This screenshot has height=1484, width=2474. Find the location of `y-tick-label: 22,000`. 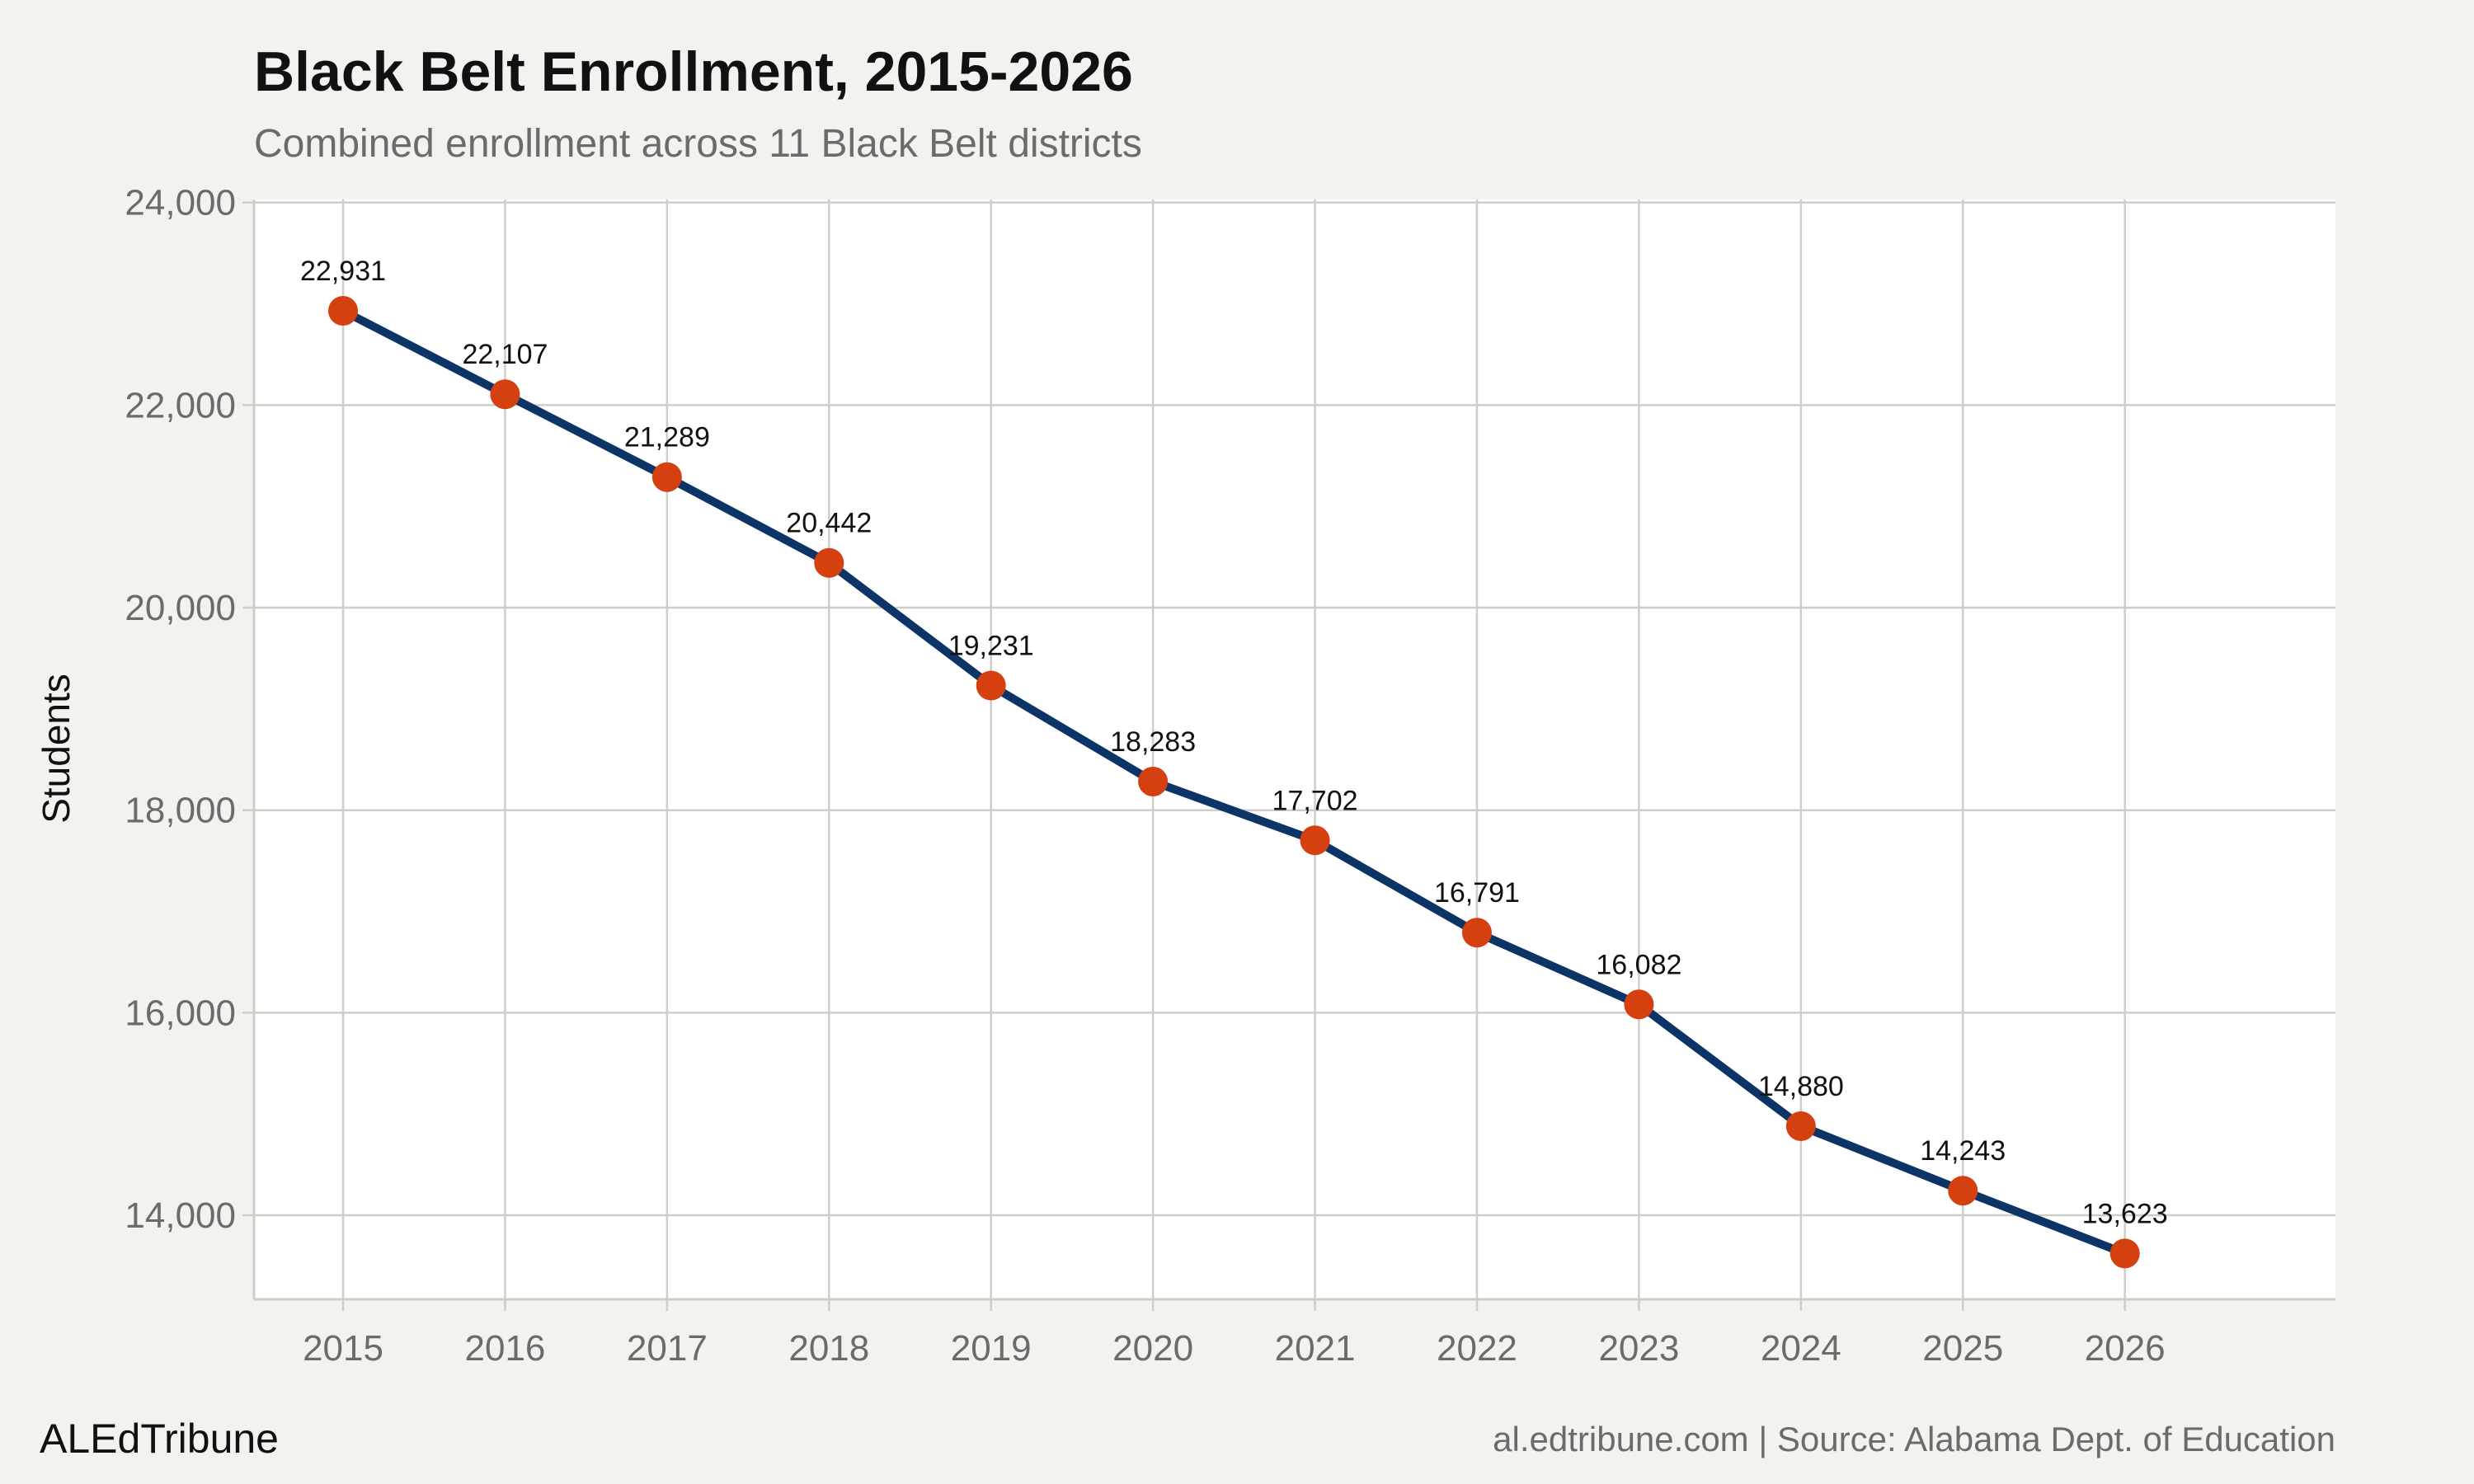

y-tick-label: 22,000 is located at coordinates (180, 405).